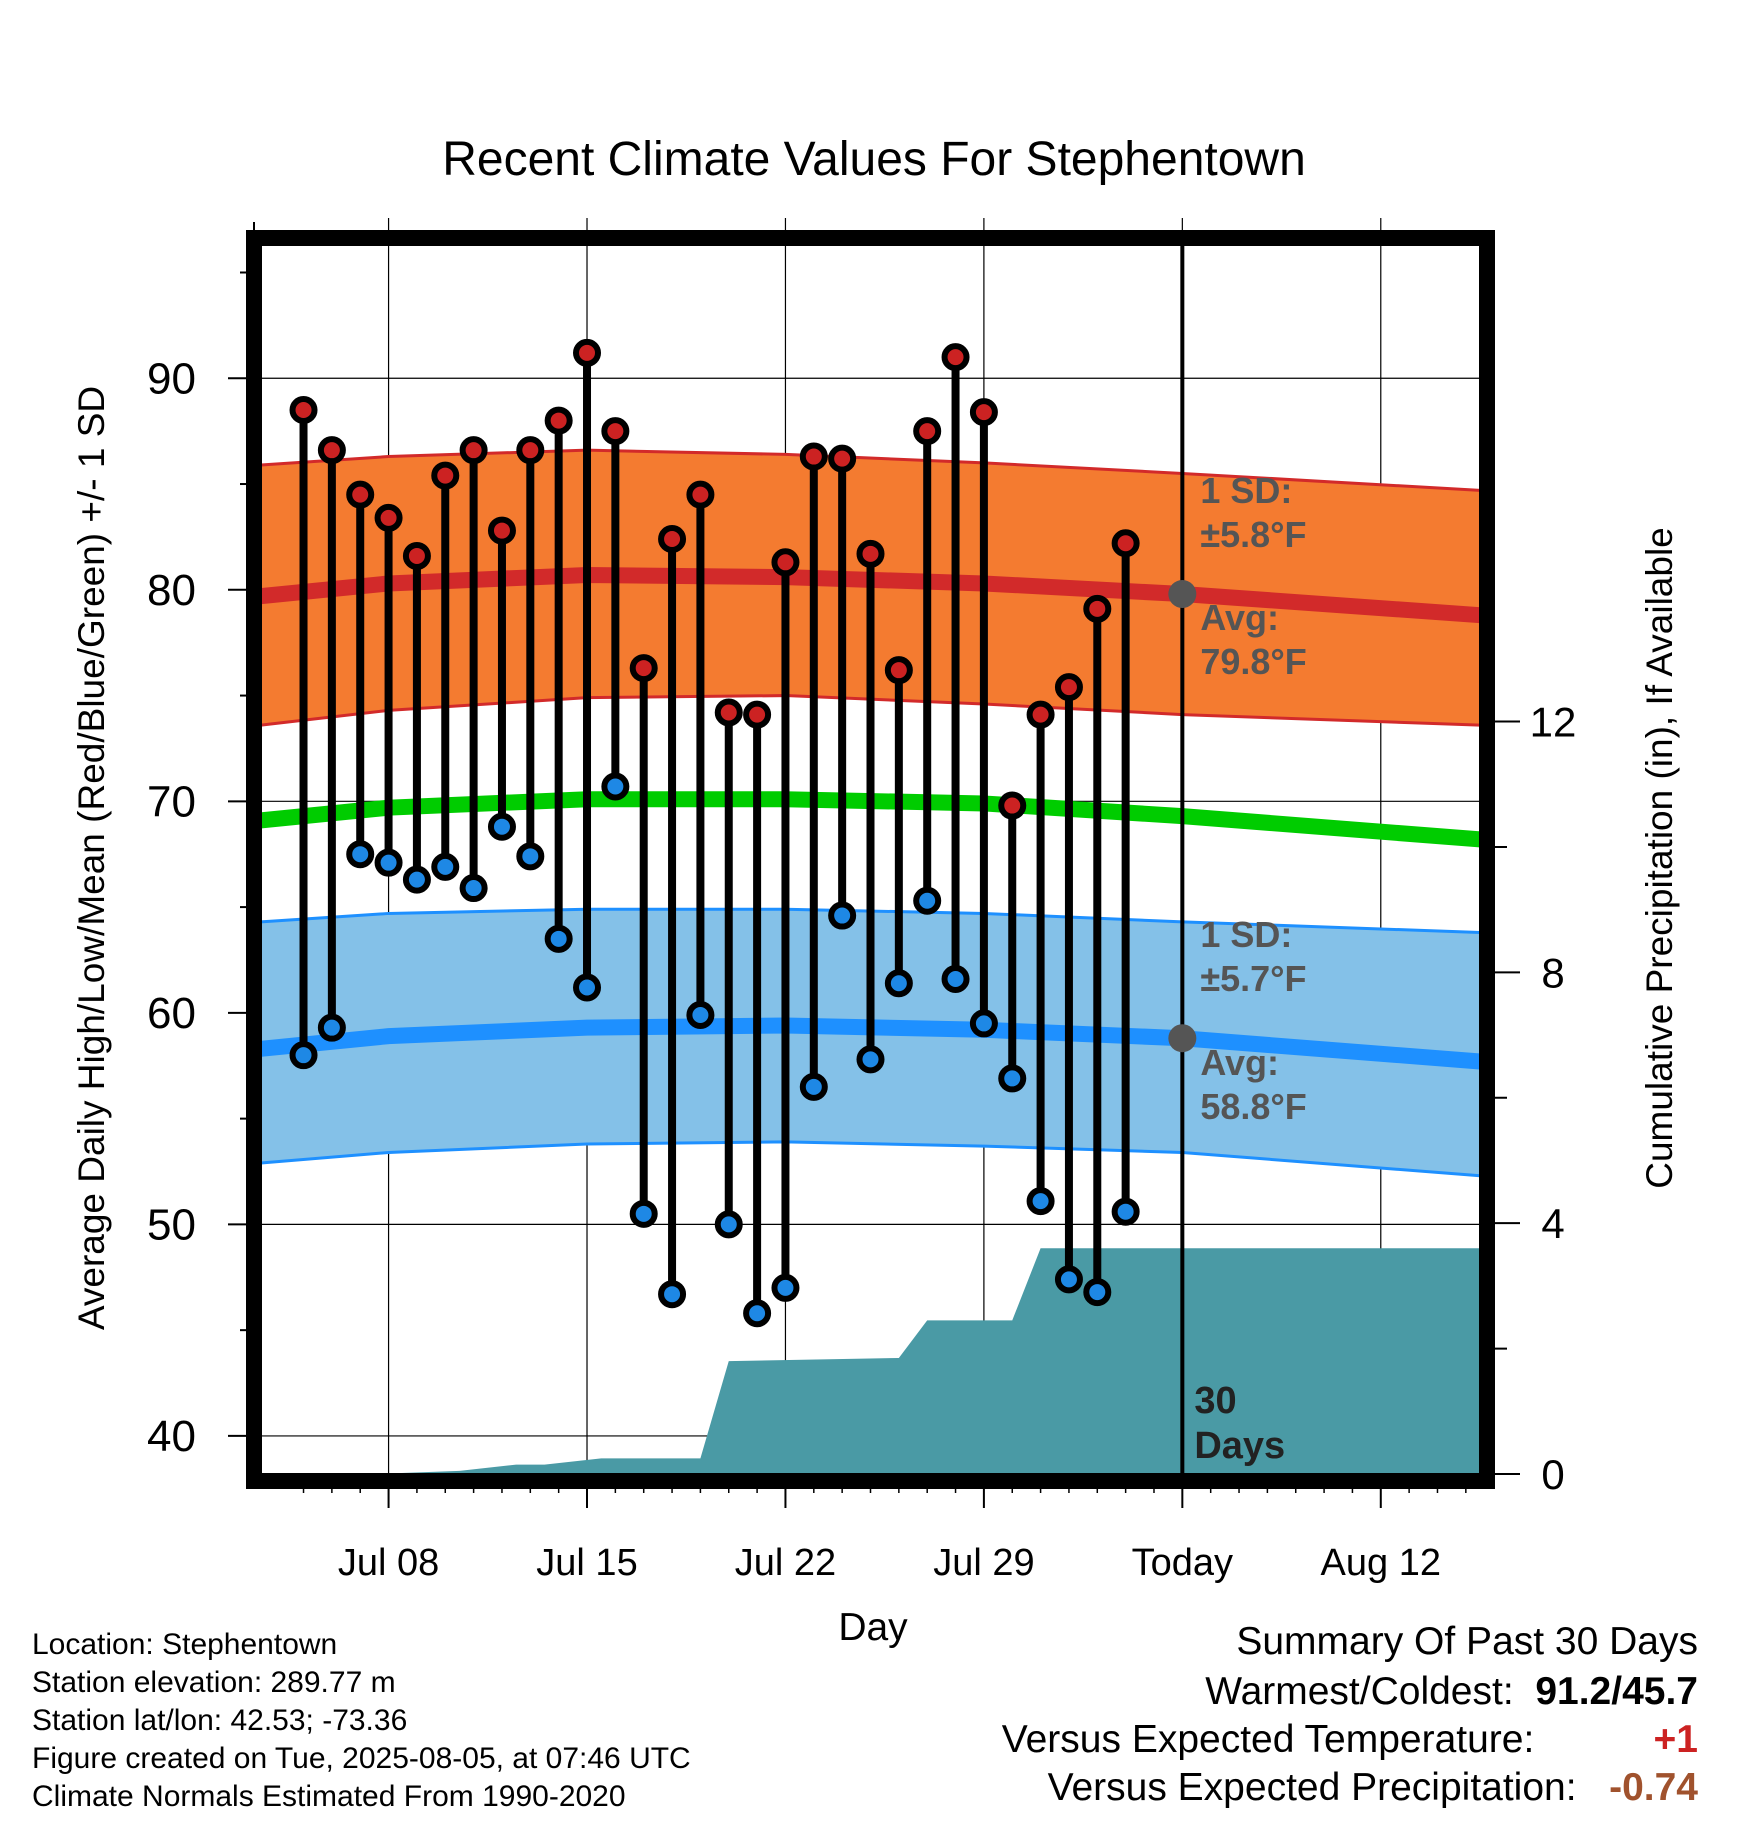 This screenshot has width=1748, height=1828. What do you see at coordinates (171, 801) in the screenshot?
I see `y-tick-label: 70` at bounding box center [171, 801].